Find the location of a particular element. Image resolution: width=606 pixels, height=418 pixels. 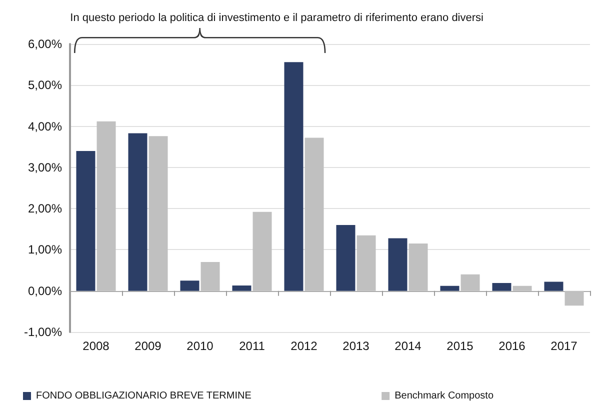

x-tick-label: 2008 is located at coordinates (96, 346).